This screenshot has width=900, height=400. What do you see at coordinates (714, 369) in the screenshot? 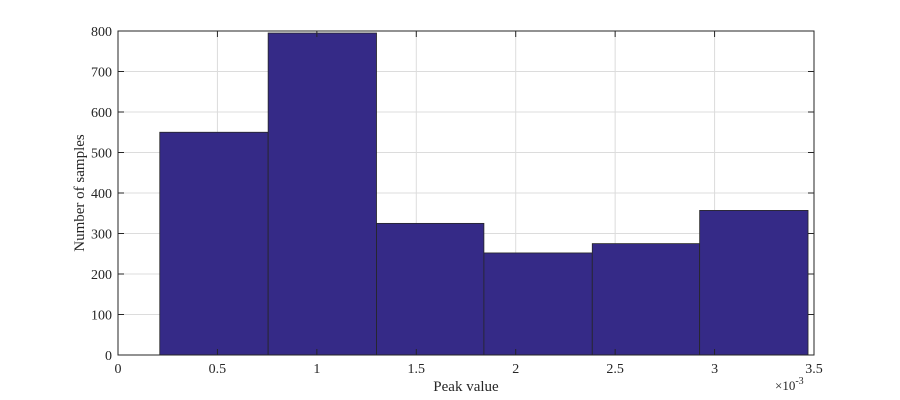
I see `x-tick-label: 3` at bounding box center [714, 369].